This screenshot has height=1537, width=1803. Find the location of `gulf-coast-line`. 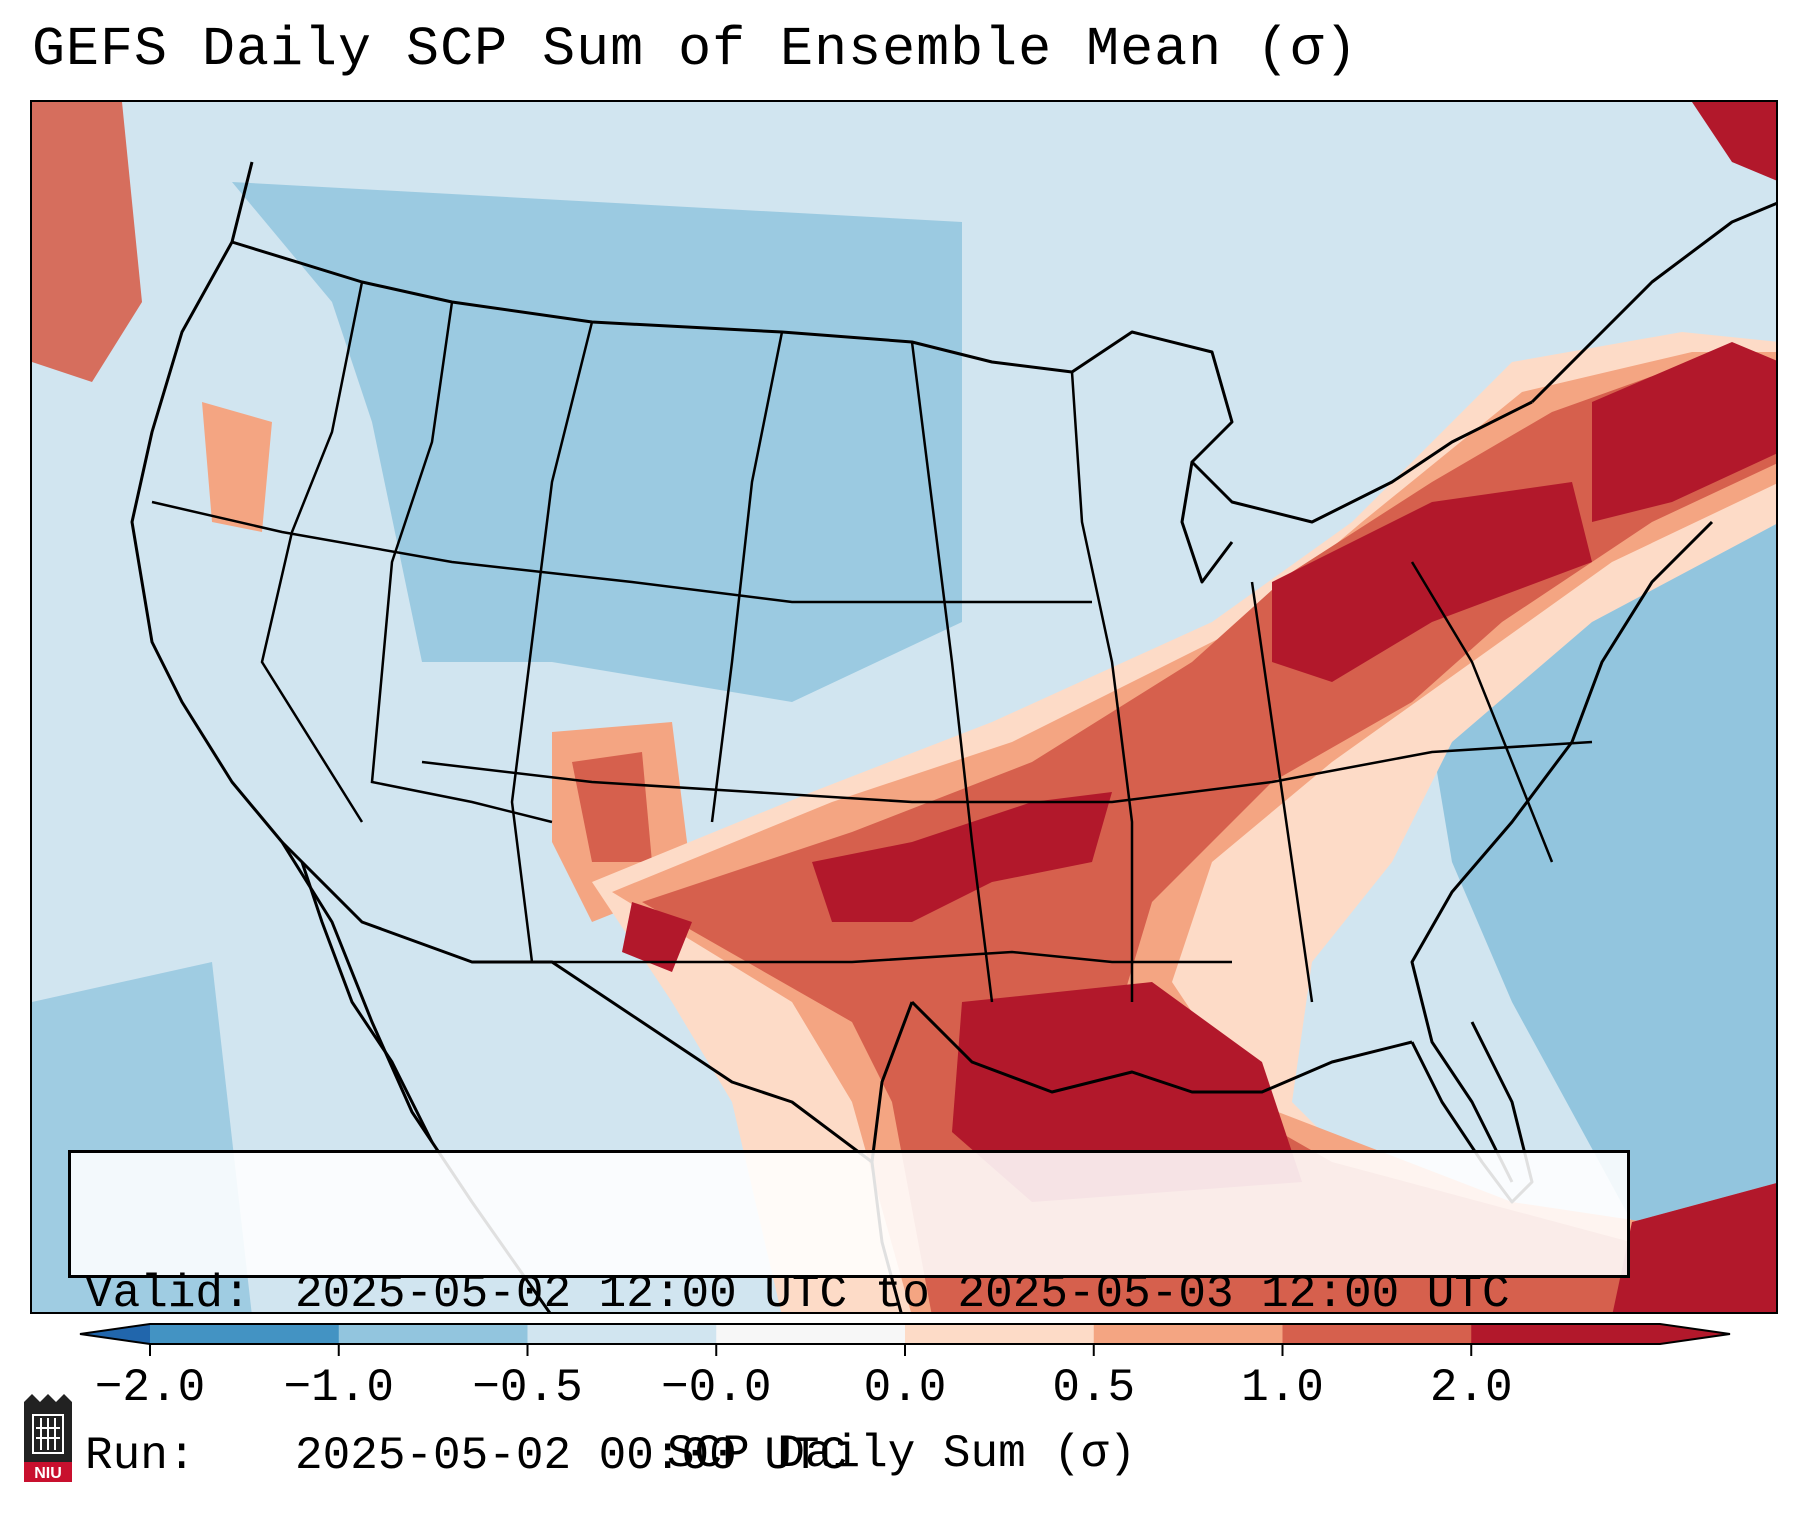

gulf-coast-line is located at coordinates (1161, 1047).